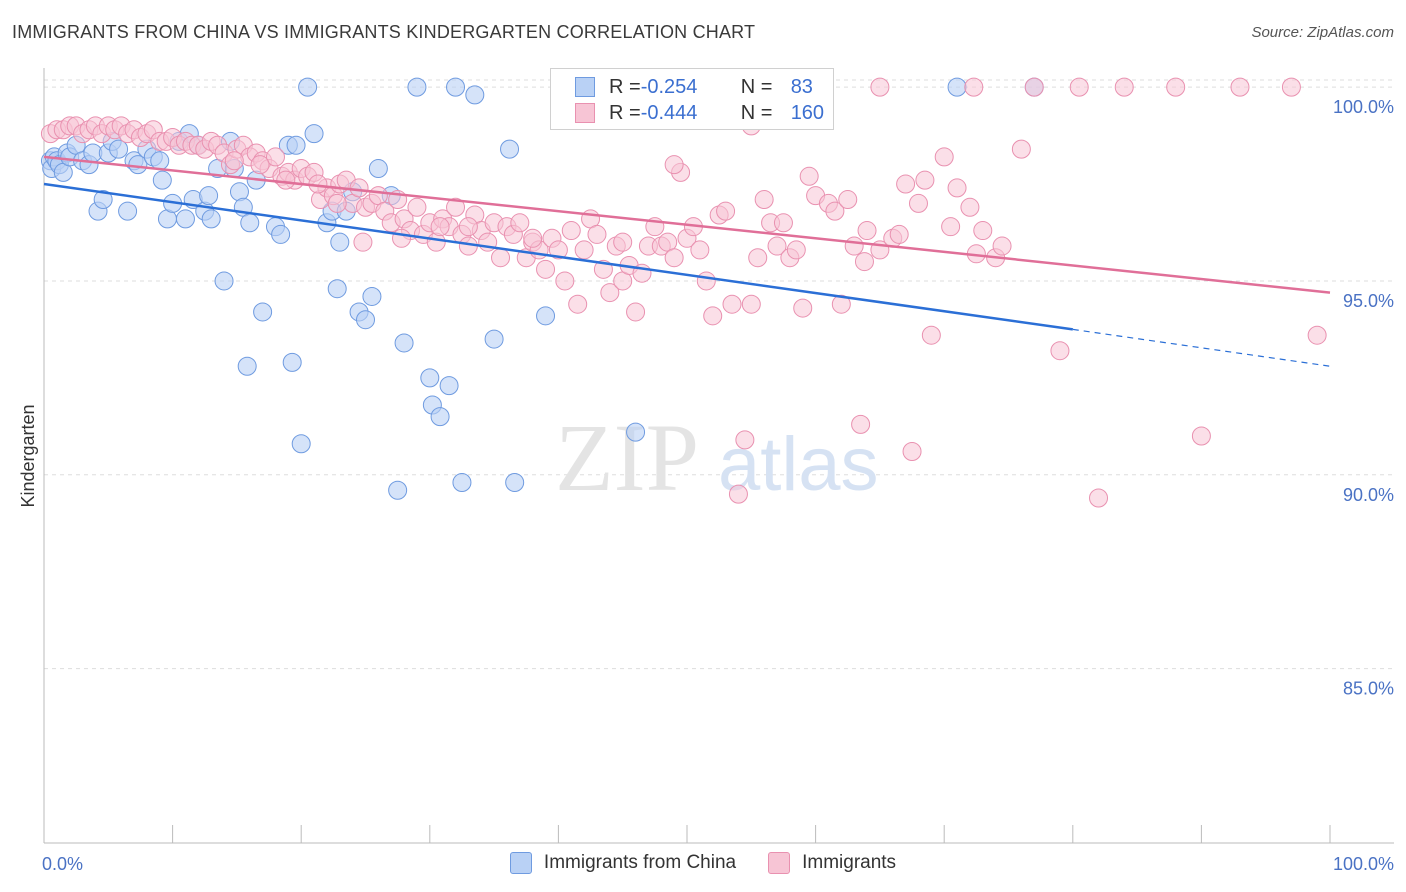 The width and height of the screenshot is (1406, 892). I want to click on stats-row-immigrants: R = -0.444 N = 160, so click(699, 113).